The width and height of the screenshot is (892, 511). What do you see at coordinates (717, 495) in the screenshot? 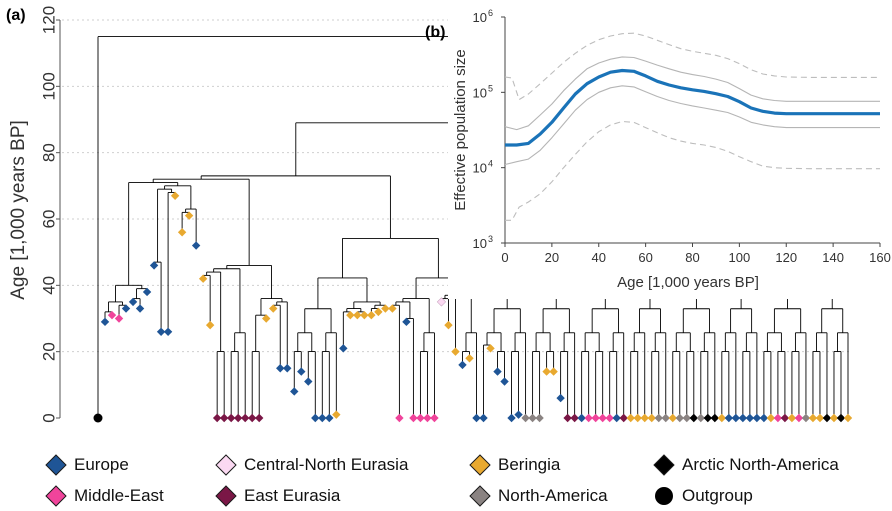
I see `legend-label-outgroup: Outgroup` at bounding box center [717, 495].